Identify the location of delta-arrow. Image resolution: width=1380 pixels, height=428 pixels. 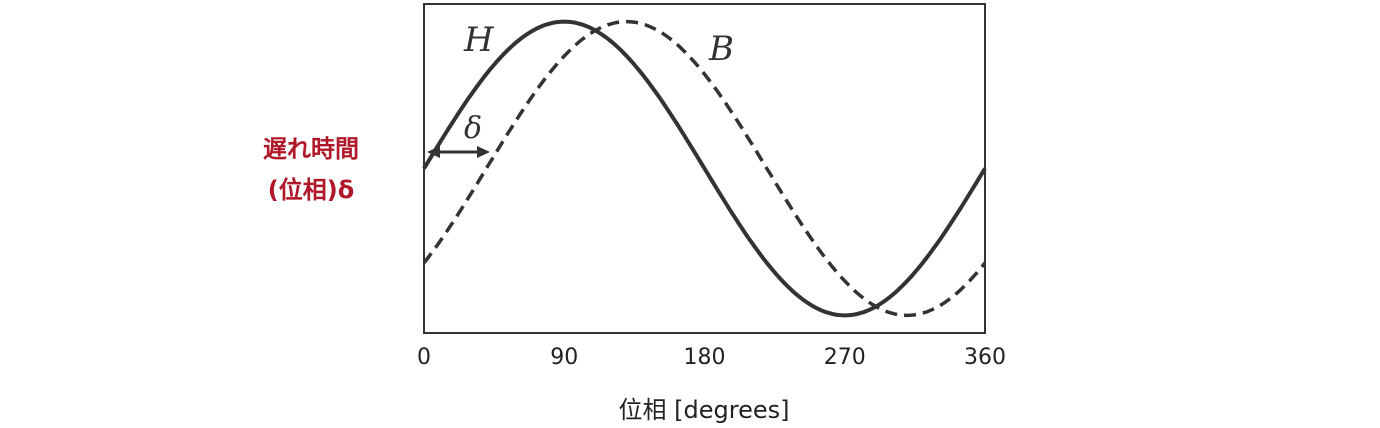
(458, 152).